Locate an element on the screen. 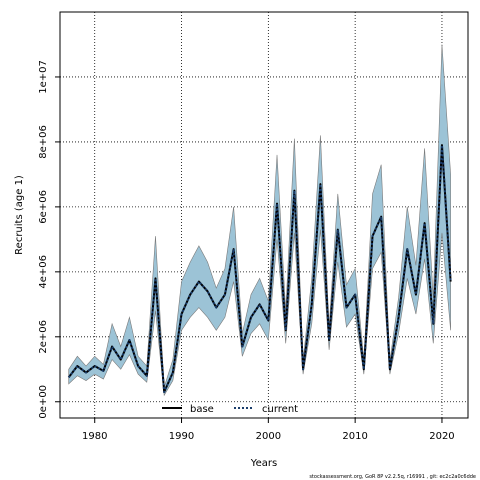 This screenshot has width=480, height=480. y-tick-label: 4e+06 is located at coordinates (43, 272).